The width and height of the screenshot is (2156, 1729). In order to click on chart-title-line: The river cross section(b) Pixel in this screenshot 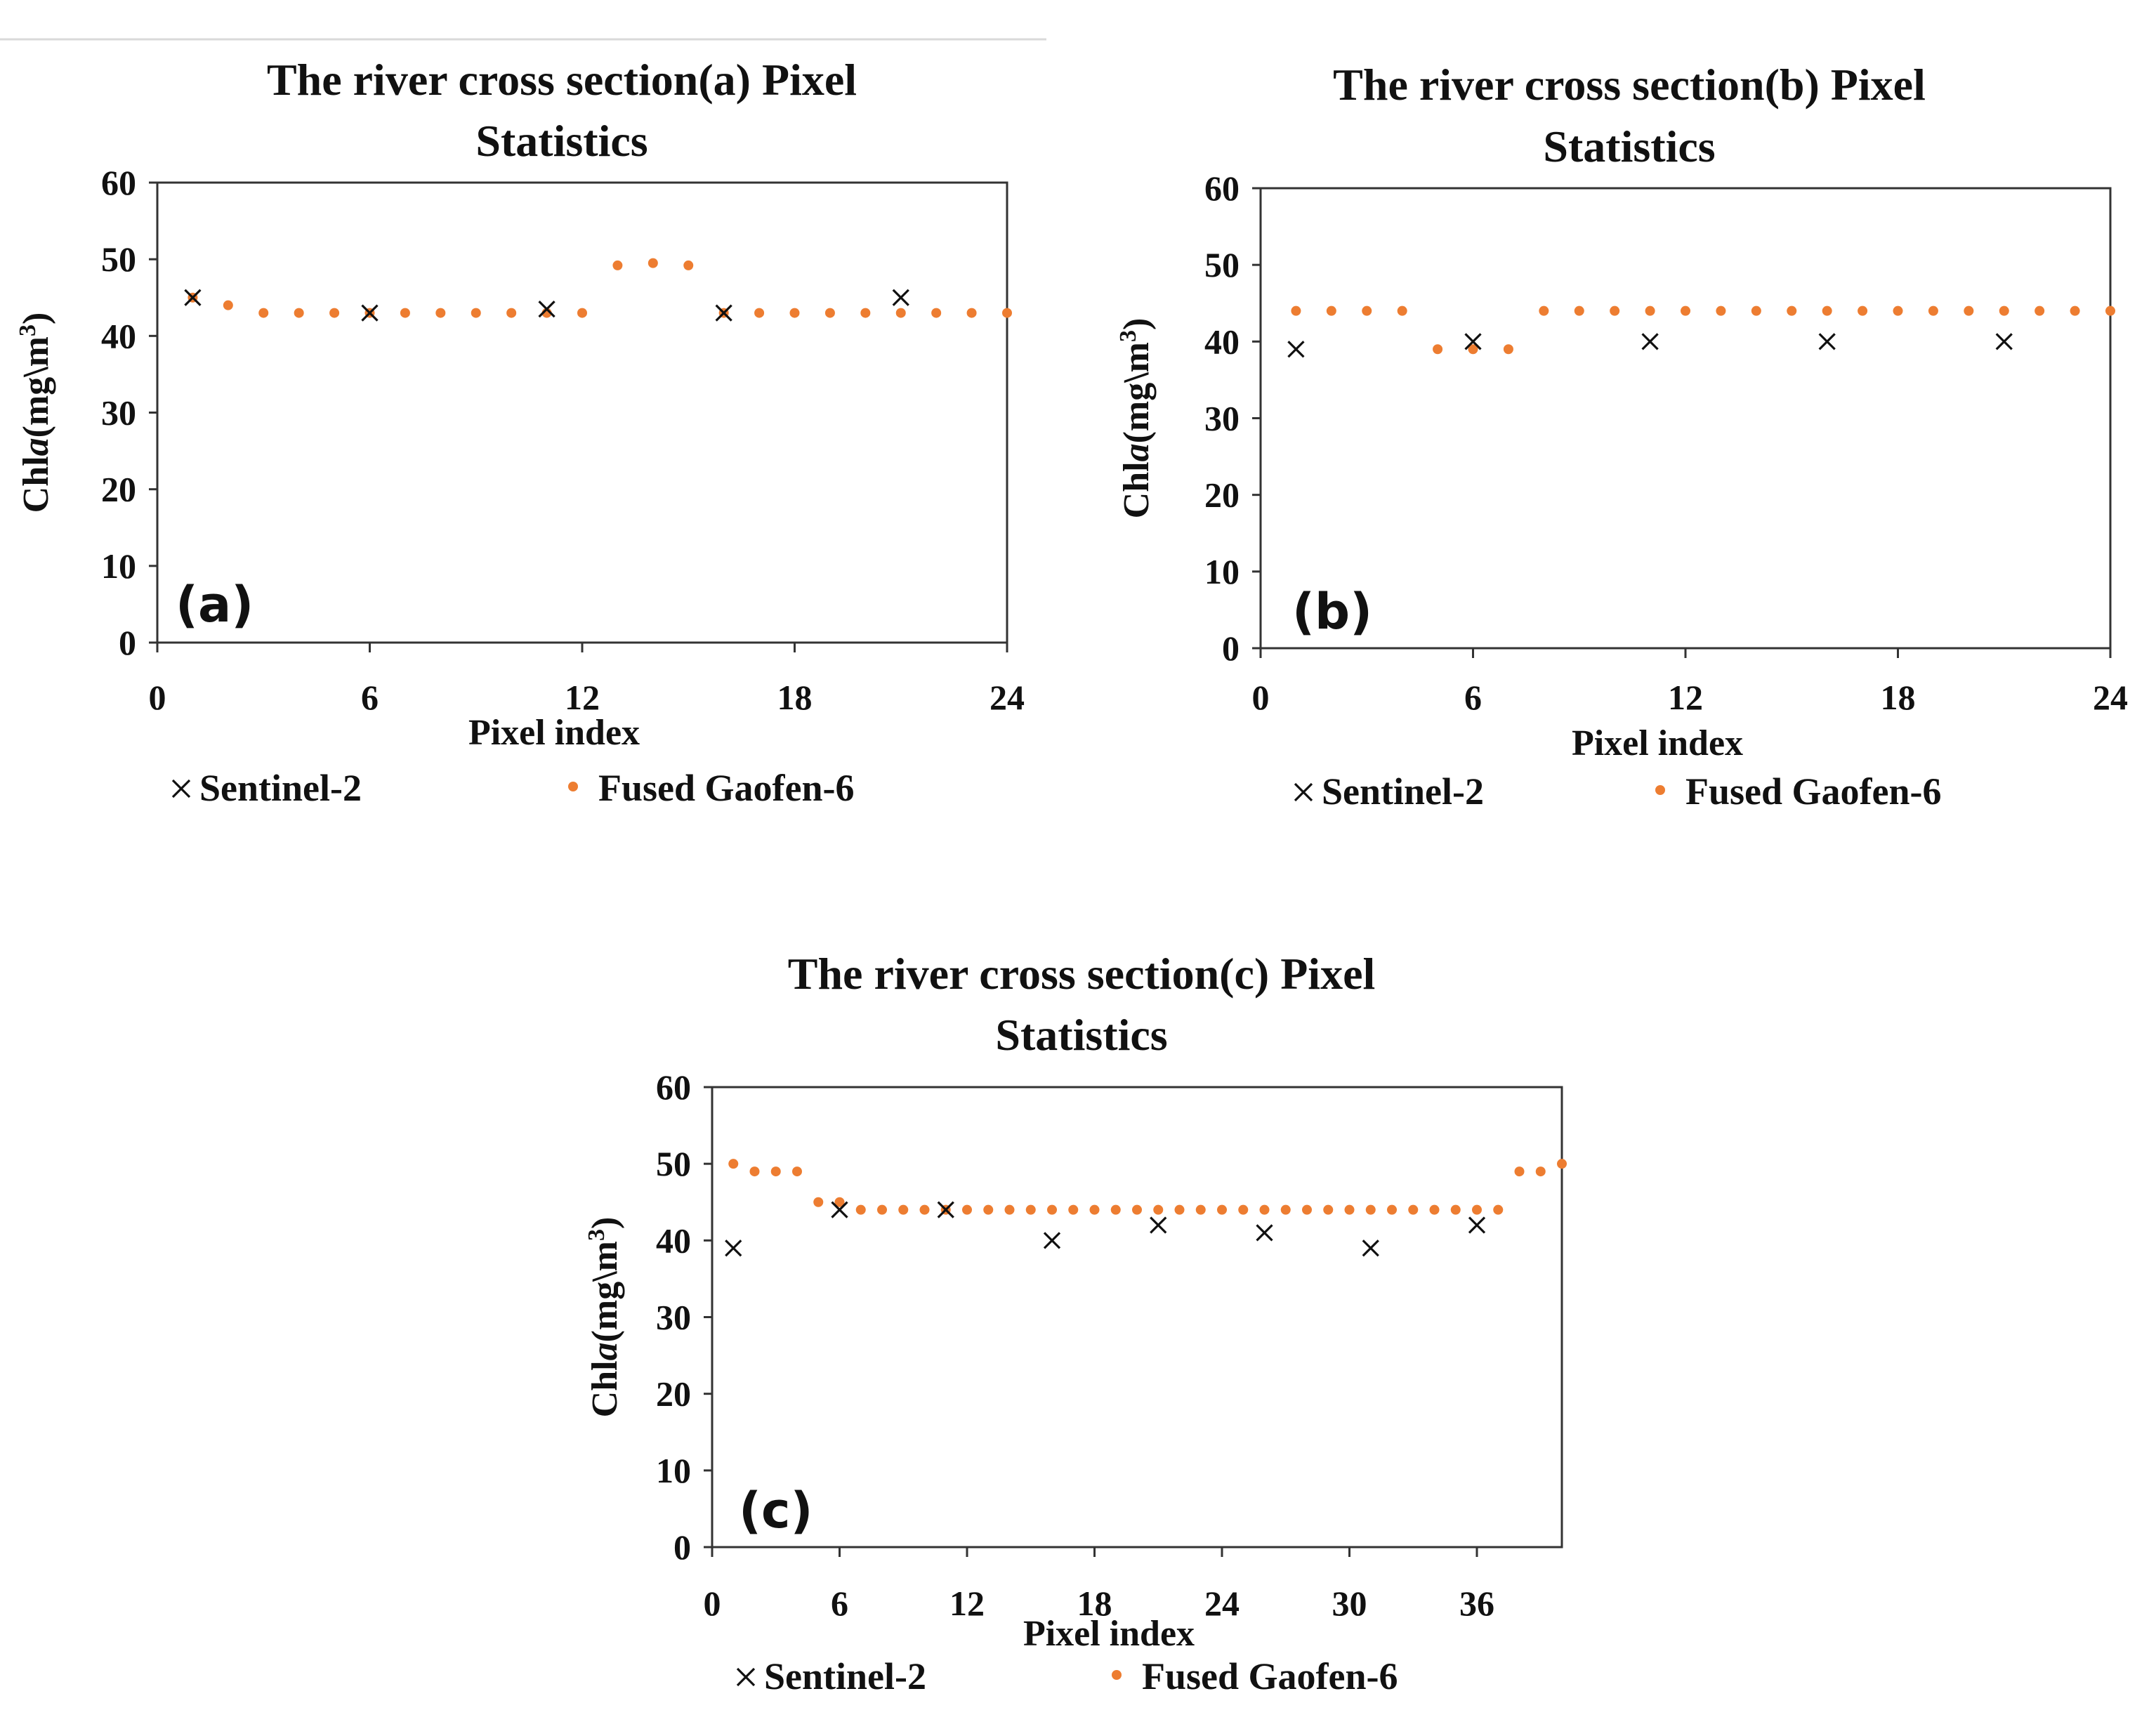, I will do `click(1629, 85)`.